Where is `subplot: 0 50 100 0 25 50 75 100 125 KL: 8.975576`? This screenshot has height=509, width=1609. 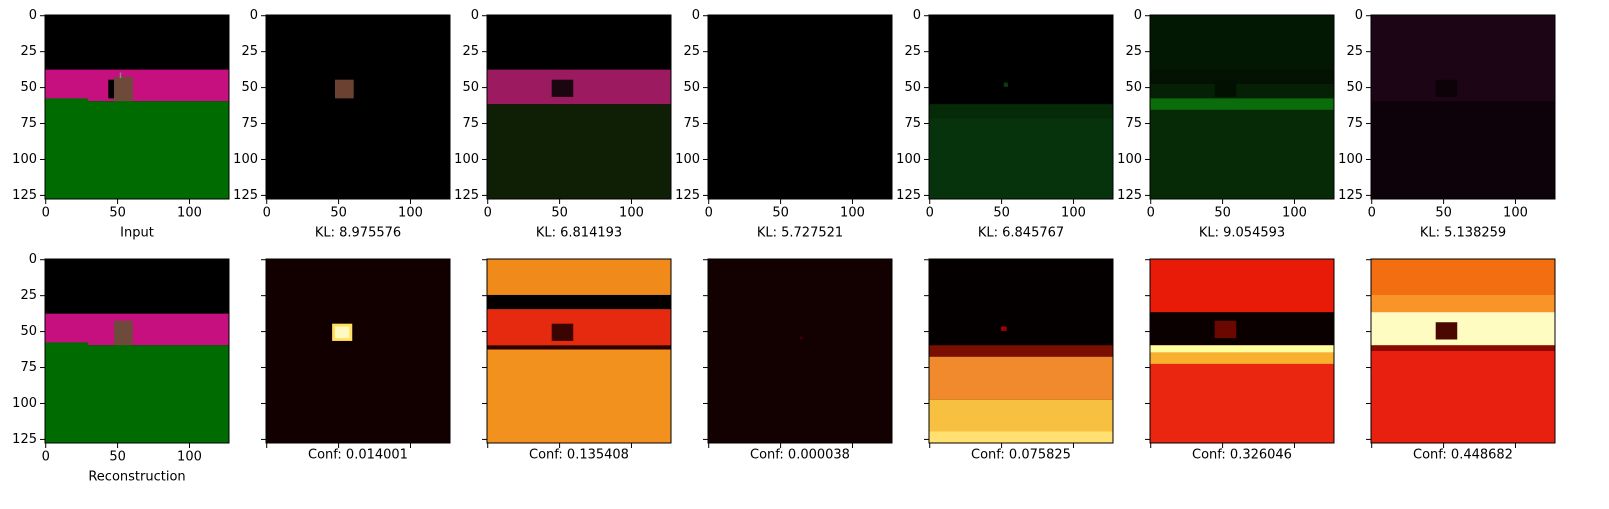 subplot: 0 50 100 0 25 50 75 100 125 KL: 8.975576 is located at coordinates (342, 124).